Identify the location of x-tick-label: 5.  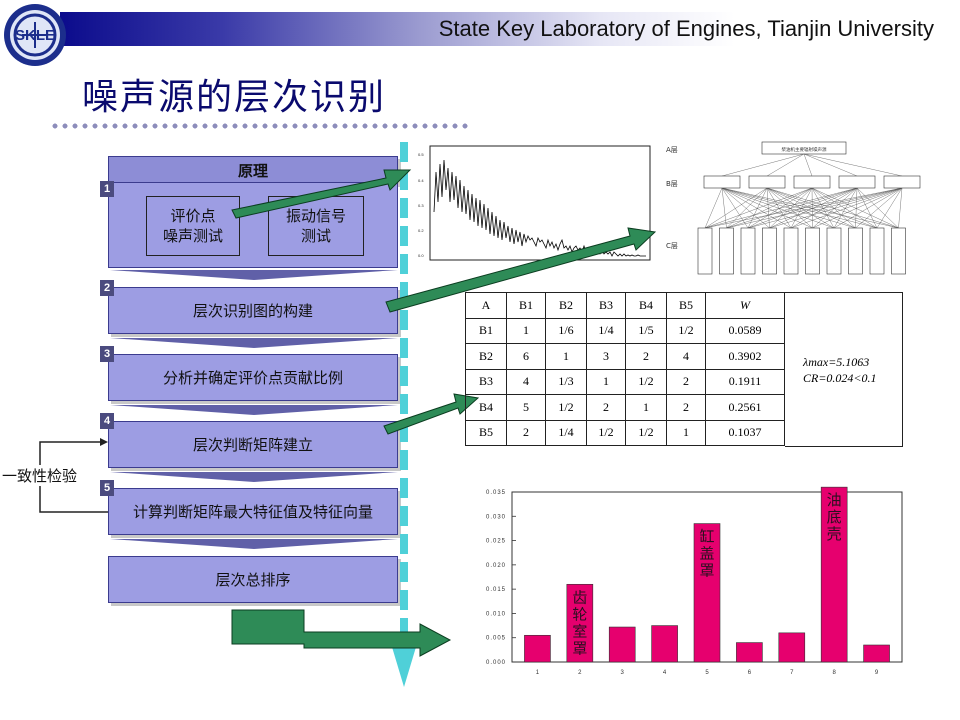
(707, 673).